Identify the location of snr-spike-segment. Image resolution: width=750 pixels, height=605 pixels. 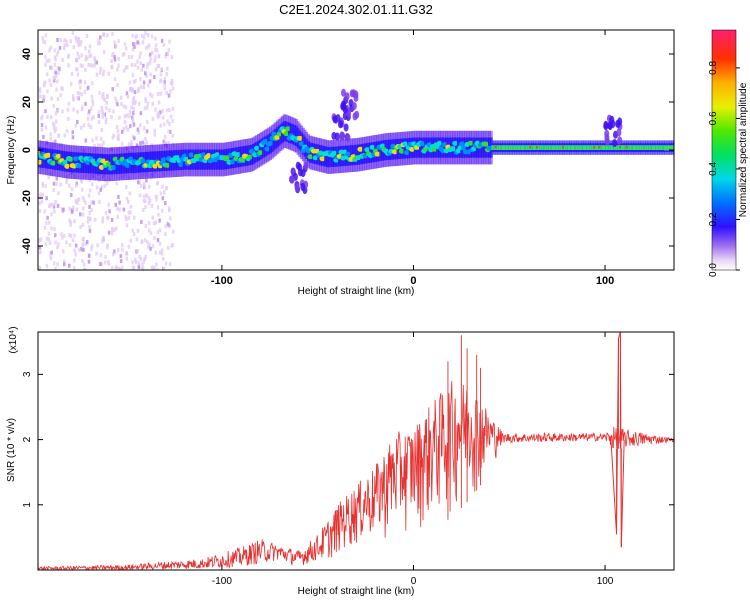
(614, 485).